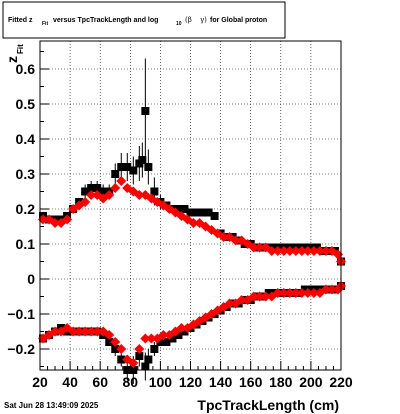  Describe the element at coordinates (26, 174) in the screenshot. I see `y-tick-label: 0.3` at that location.